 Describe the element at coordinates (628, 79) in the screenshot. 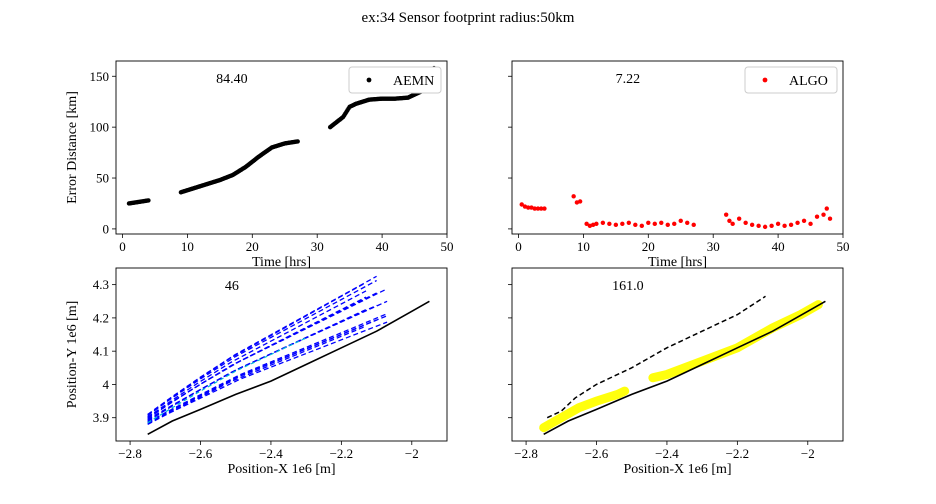

I see `panel-annotation: 7.22` at that location.